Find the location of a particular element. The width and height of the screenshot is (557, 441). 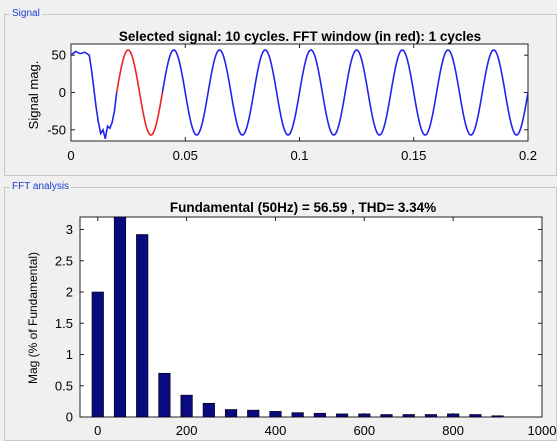

signal-panel-title: Signal is located at coordinates (26, 13).